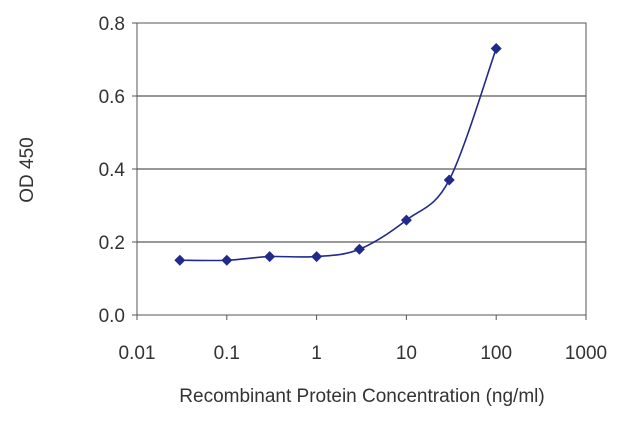 This screenshot has width=640, height=427. I want to click on y-axis-ticks: 0.0 0.2 0.4 0.6 0.8, so click(118, 170).